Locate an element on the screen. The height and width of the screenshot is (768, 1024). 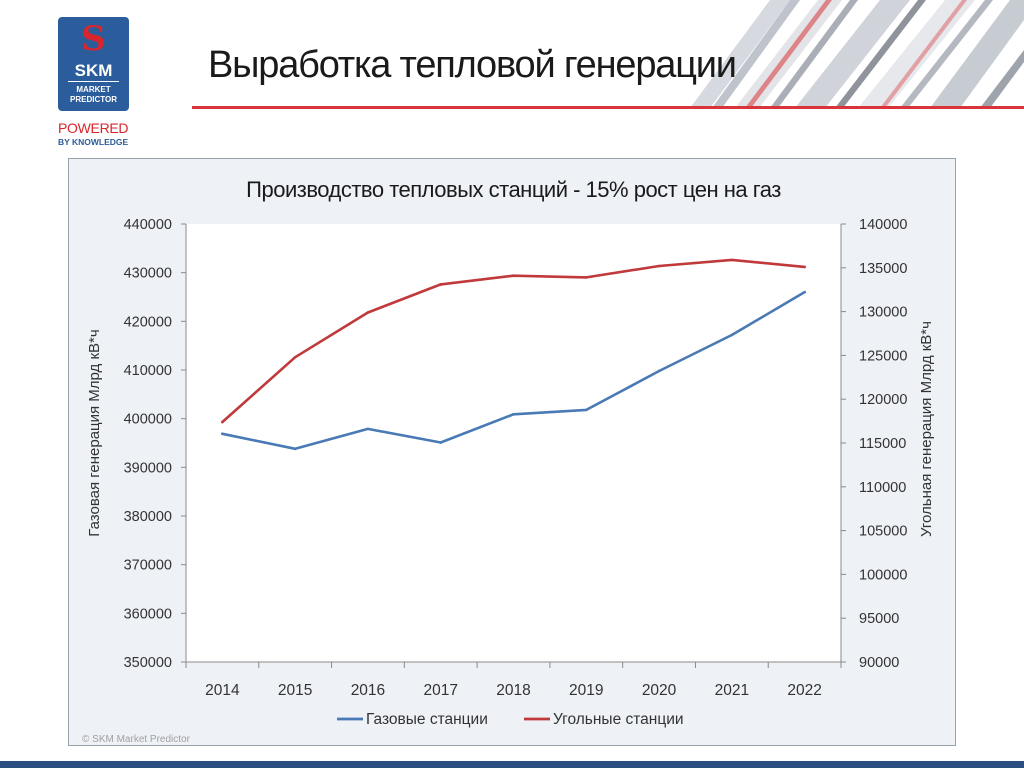
x-tick-label: 2018 is located at coordinates (513, 690).